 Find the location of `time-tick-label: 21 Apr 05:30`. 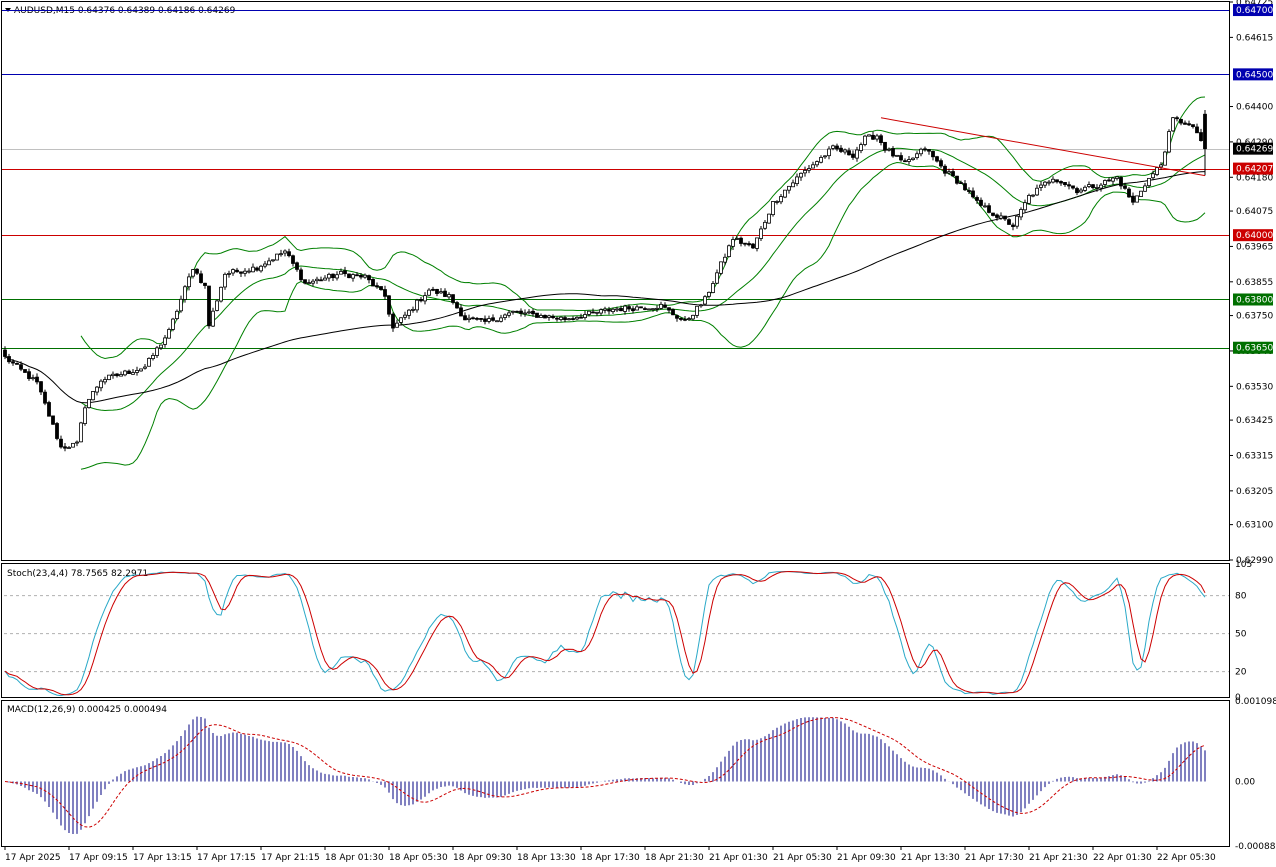

time-tick-label: 21 Apr 05:30 is located at coordinates (802, 858).